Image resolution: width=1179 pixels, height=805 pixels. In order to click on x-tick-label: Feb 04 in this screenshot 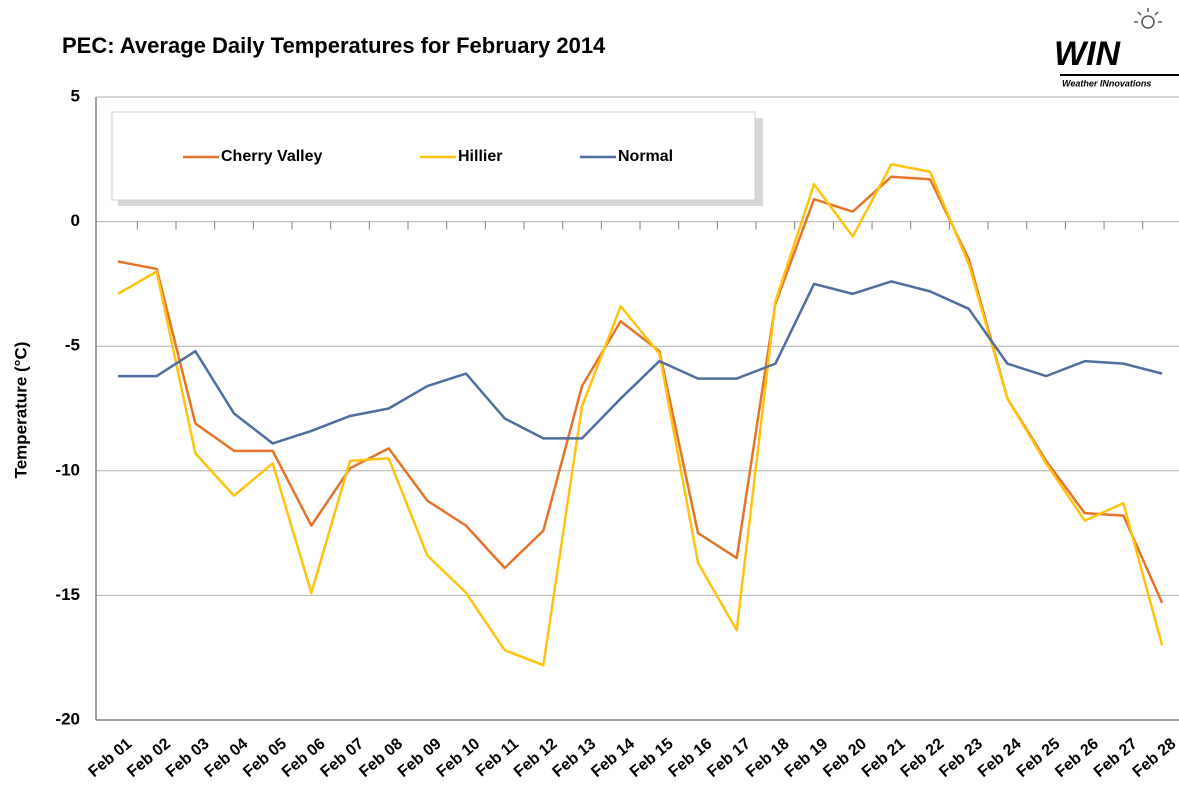, I will do `click(227, 758)`.